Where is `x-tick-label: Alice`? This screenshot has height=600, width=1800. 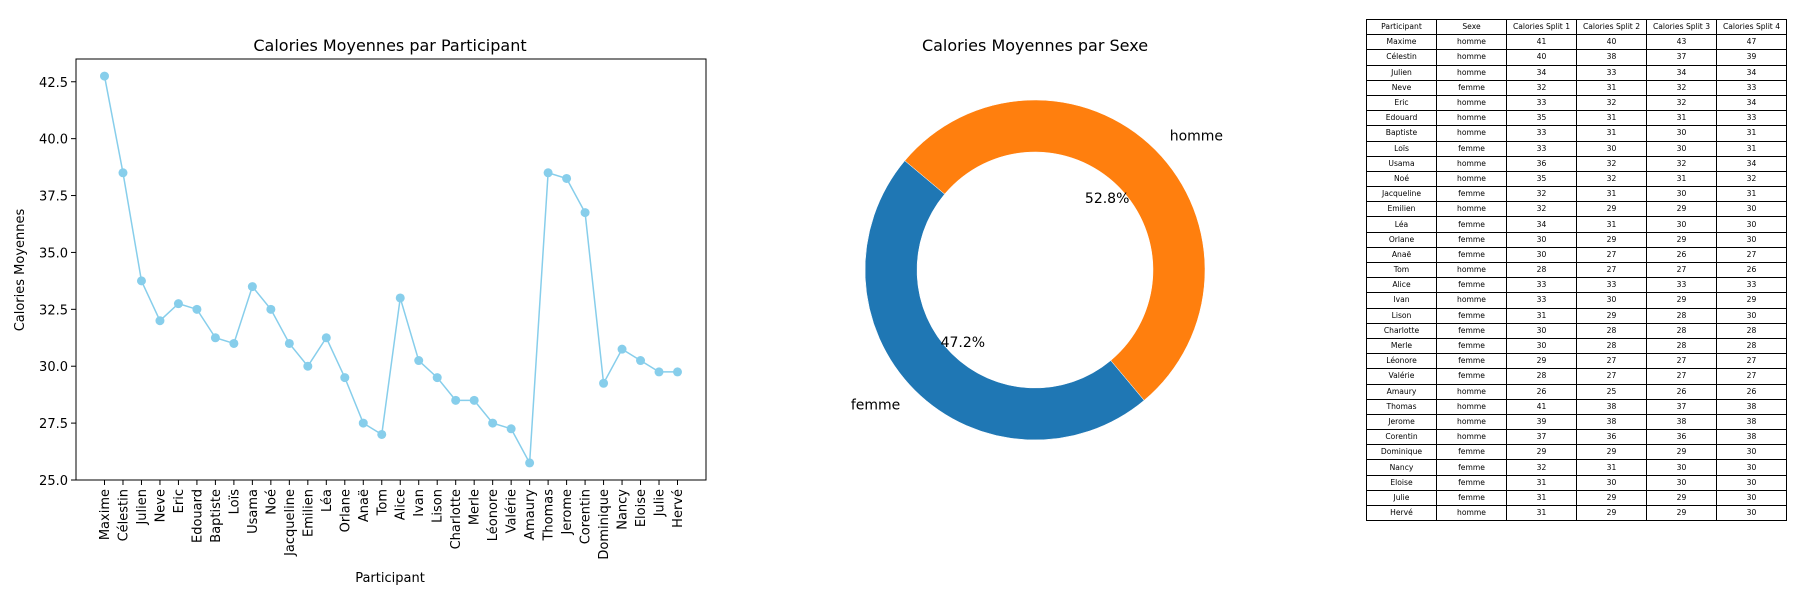
x-tick-label: Alice is located at coordinates (401, 504).